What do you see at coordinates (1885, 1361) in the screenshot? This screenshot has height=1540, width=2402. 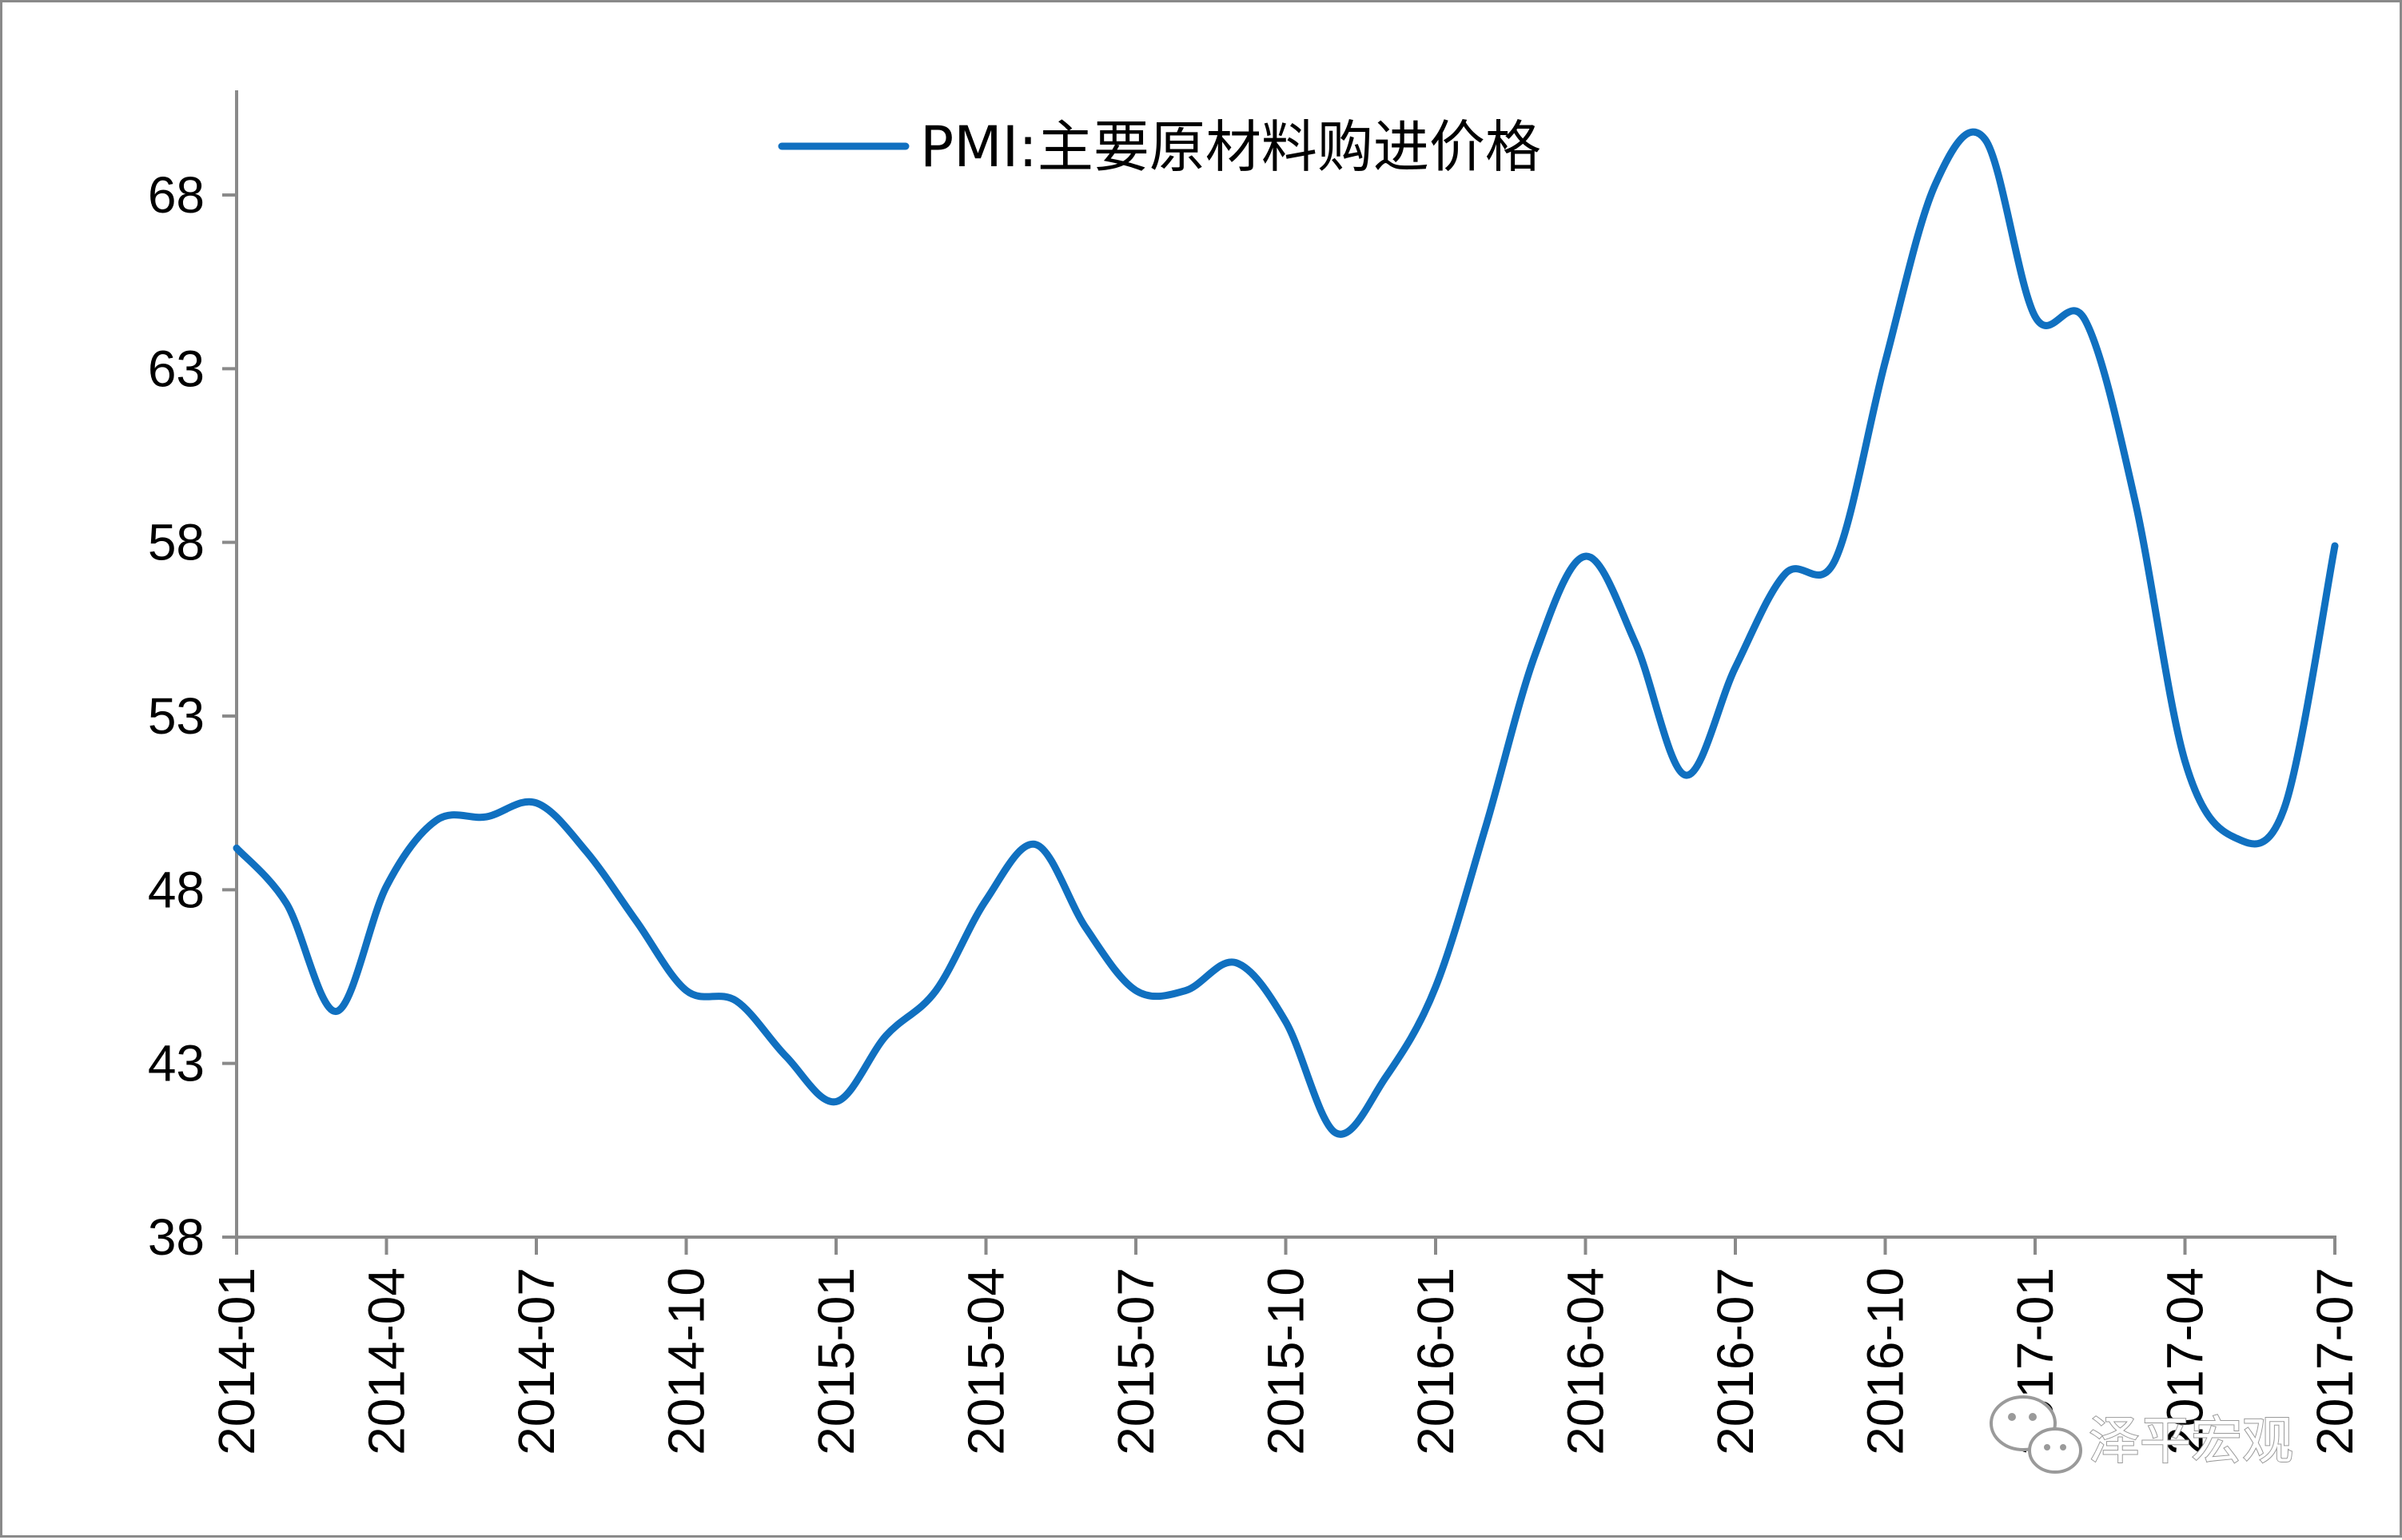 I see `x-tick-label: 2016-10` at bounding box center [1885, 1361].